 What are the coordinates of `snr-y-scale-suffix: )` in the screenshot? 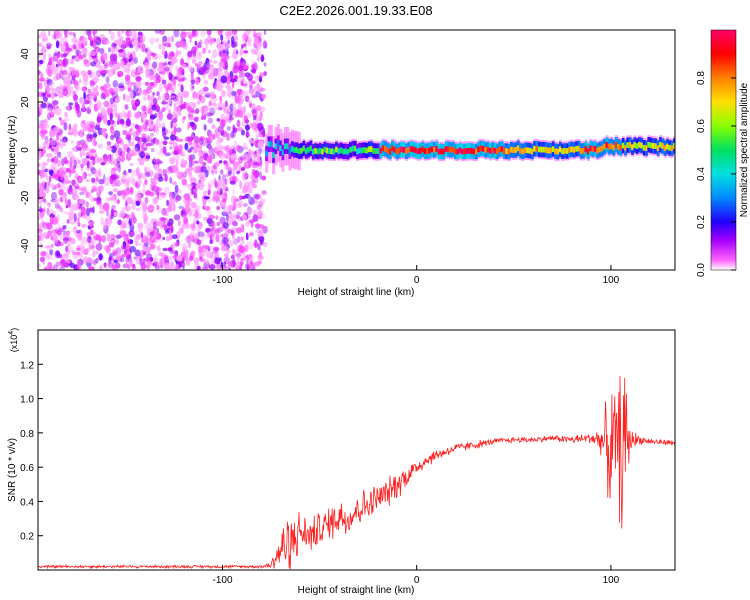 It's located at (14, 329).